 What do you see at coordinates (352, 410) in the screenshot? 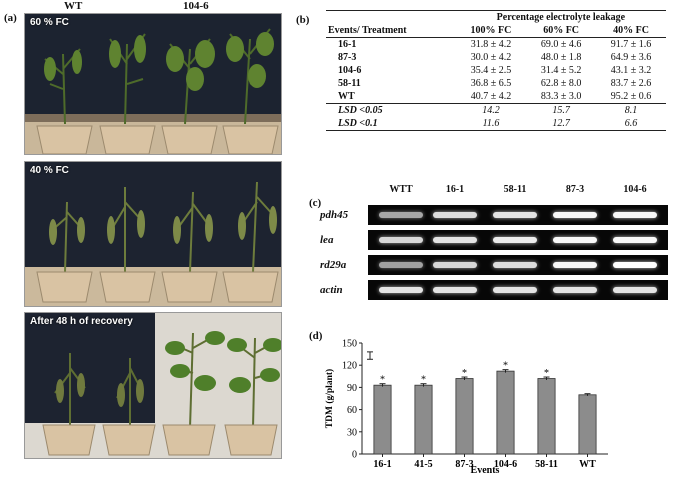
I see `y-tick-label: 60` at bounding box center [352, 410].